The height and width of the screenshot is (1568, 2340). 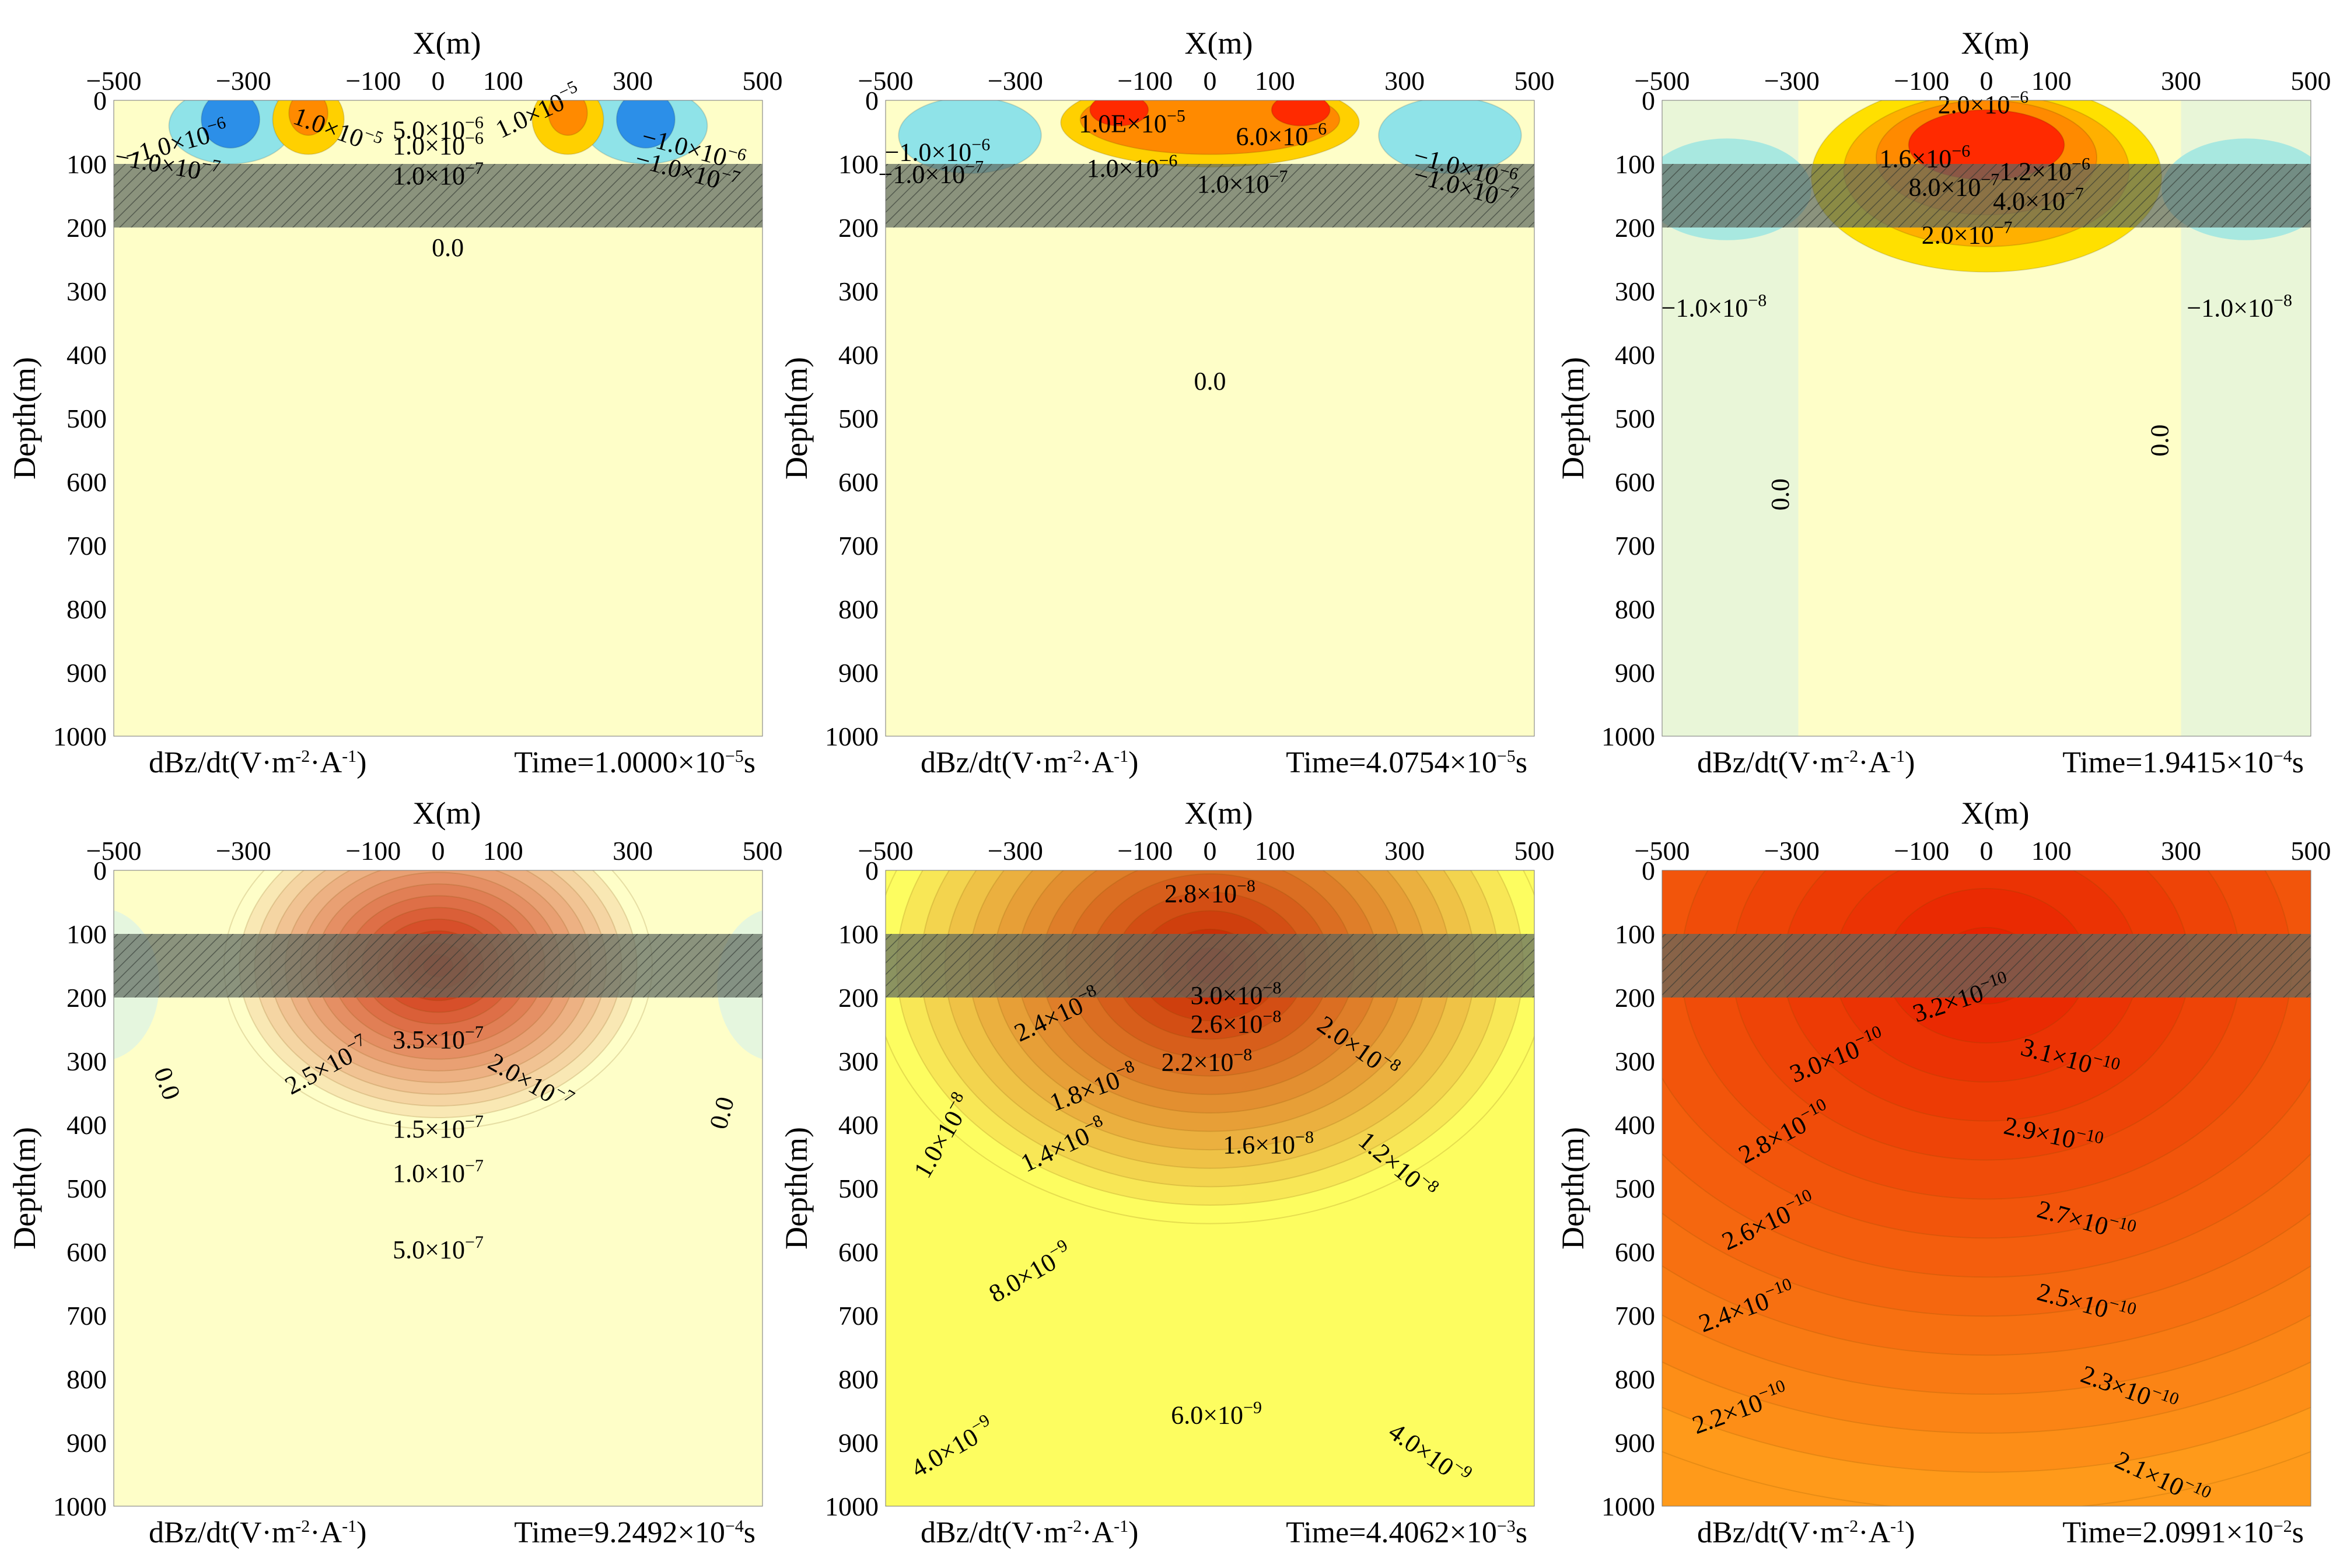 I want to click on contour-label: 1.5×10⁻⁷, so click(x=438, y=1127).